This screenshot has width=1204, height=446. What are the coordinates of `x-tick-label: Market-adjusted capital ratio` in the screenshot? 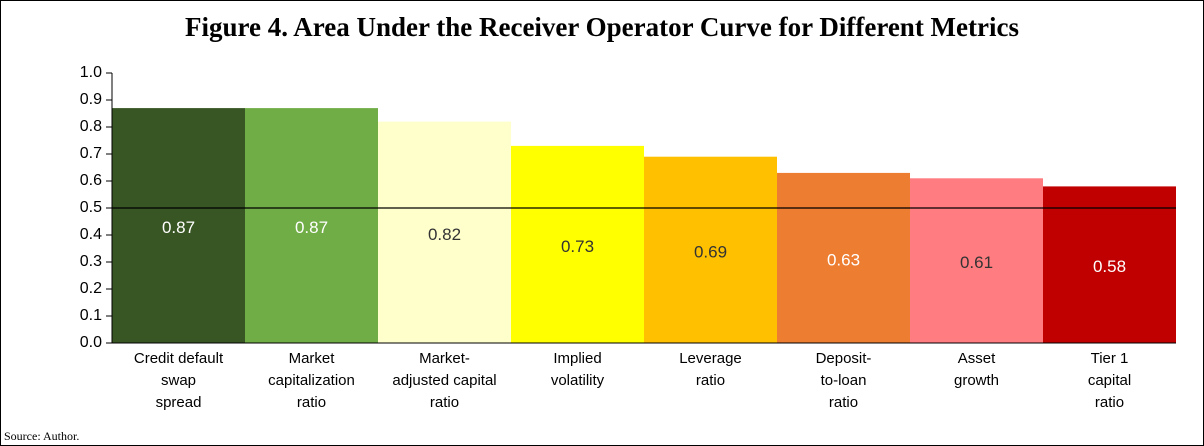 It's located at (444, 380).